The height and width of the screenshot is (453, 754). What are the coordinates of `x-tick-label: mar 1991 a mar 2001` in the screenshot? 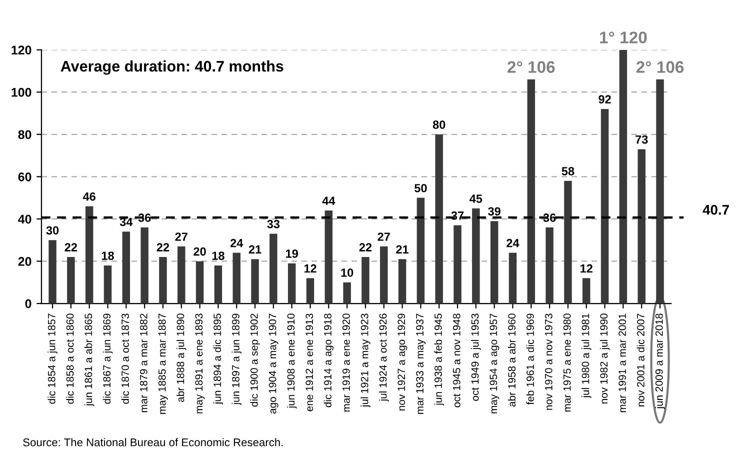 It's located at (622, 363).